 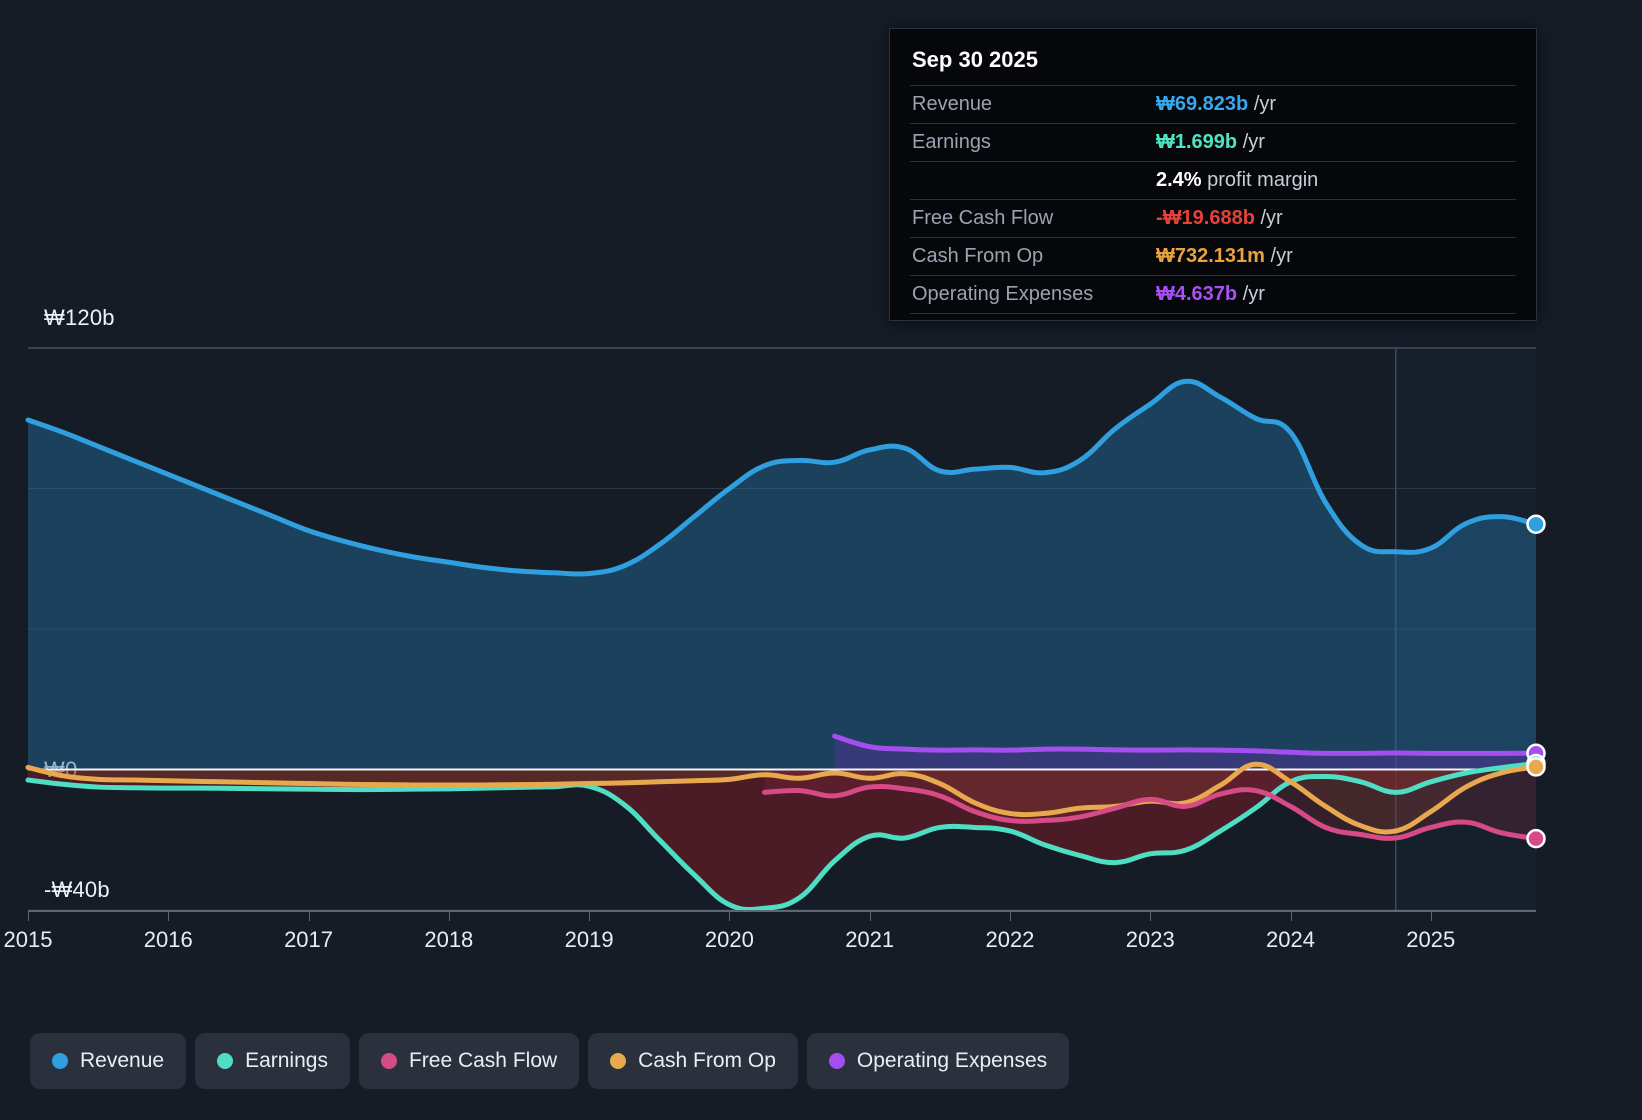 I want to click on tooltip-date: Sep 30 2025, so click(x=975, y=59).